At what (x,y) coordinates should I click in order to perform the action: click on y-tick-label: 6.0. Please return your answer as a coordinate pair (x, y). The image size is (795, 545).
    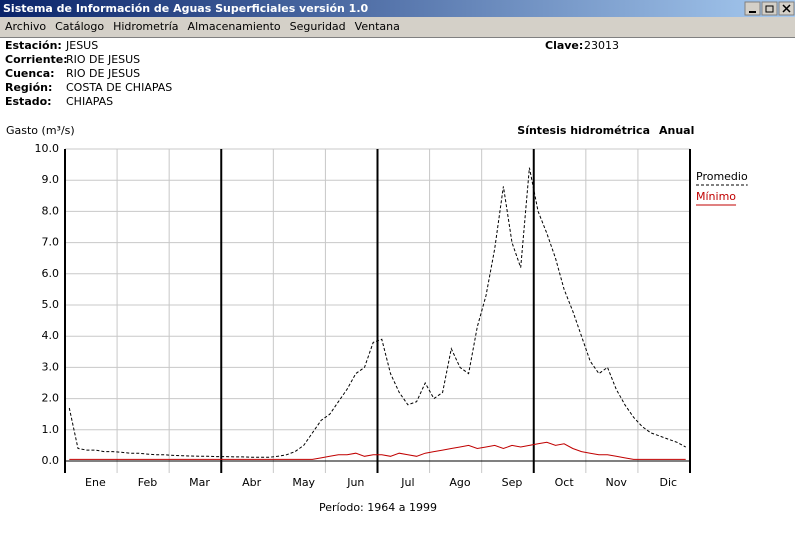
    Looking at the image, I should click on (51, 273).